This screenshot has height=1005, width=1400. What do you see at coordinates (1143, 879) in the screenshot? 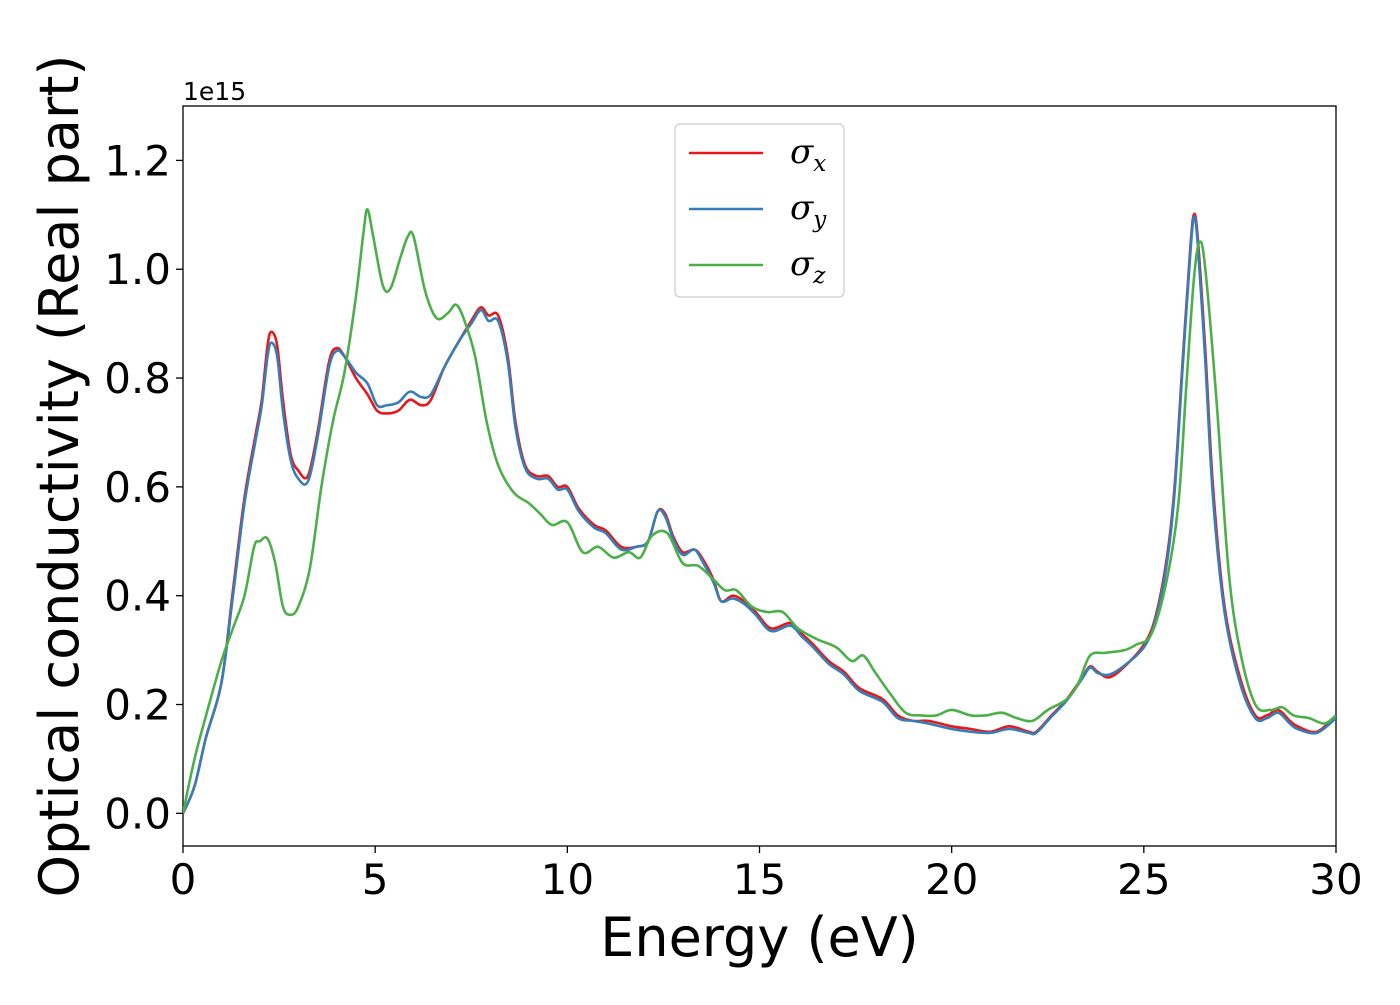
I see `x-tick-label: 25` at bounding box center [1143, 879].